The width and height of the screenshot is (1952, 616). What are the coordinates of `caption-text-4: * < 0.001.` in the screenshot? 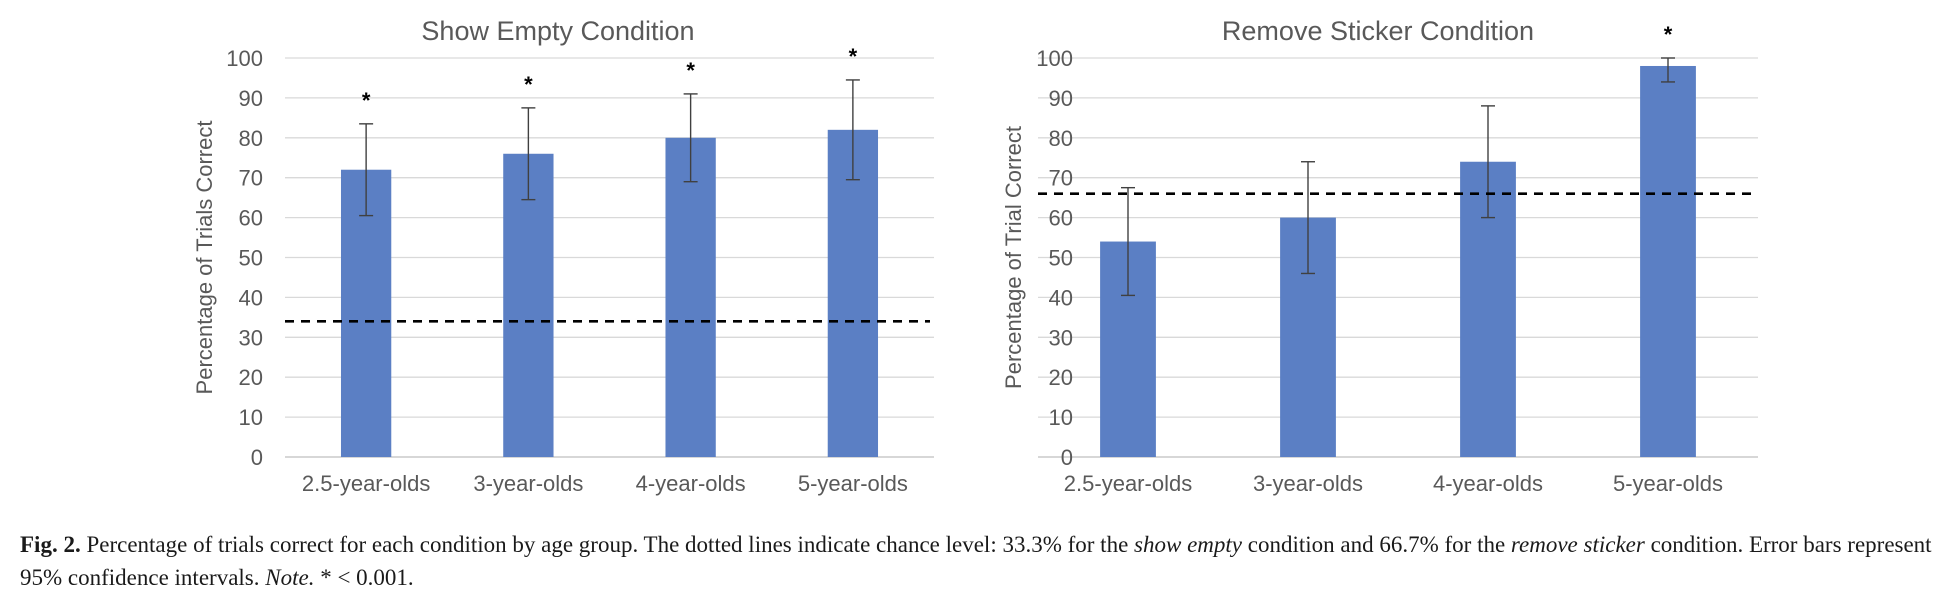 It's located at (364, 577).